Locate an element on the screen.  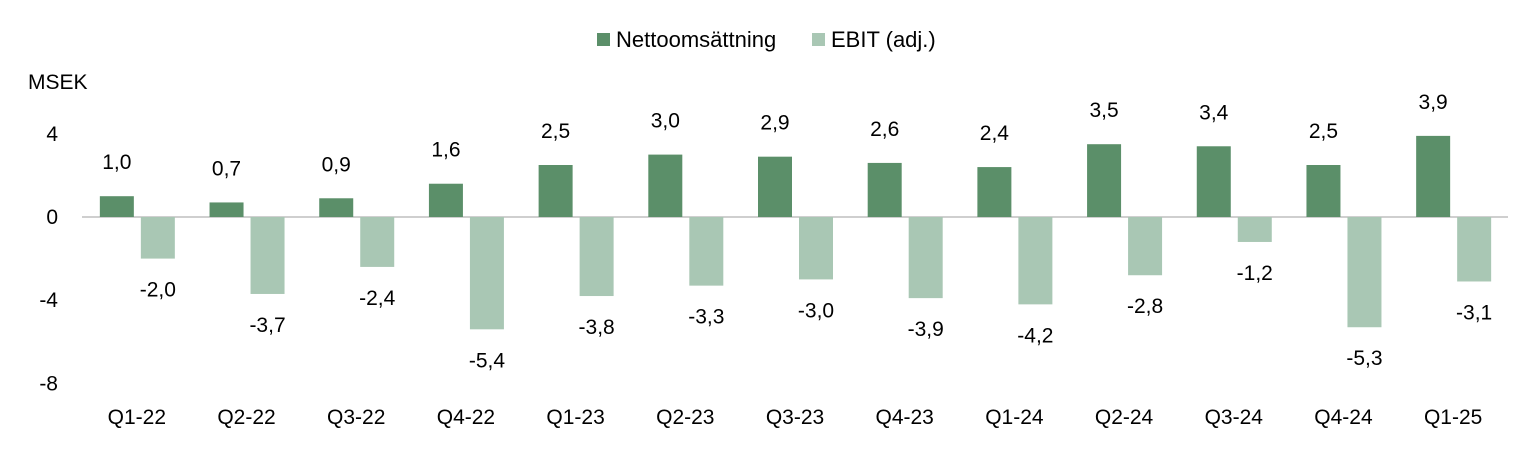
data-label: 3,4 is located at coordinates (1214, 112).